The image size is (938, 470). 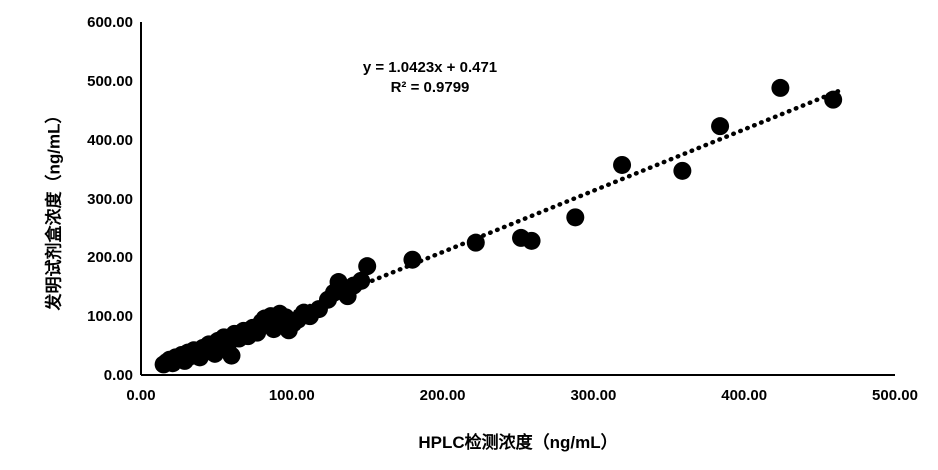 What do you see at coordinates (430, 67) in the screenshot?
I see `regression-equation: y = 1.0423x + 0.471` at bounding box center [430, 67].